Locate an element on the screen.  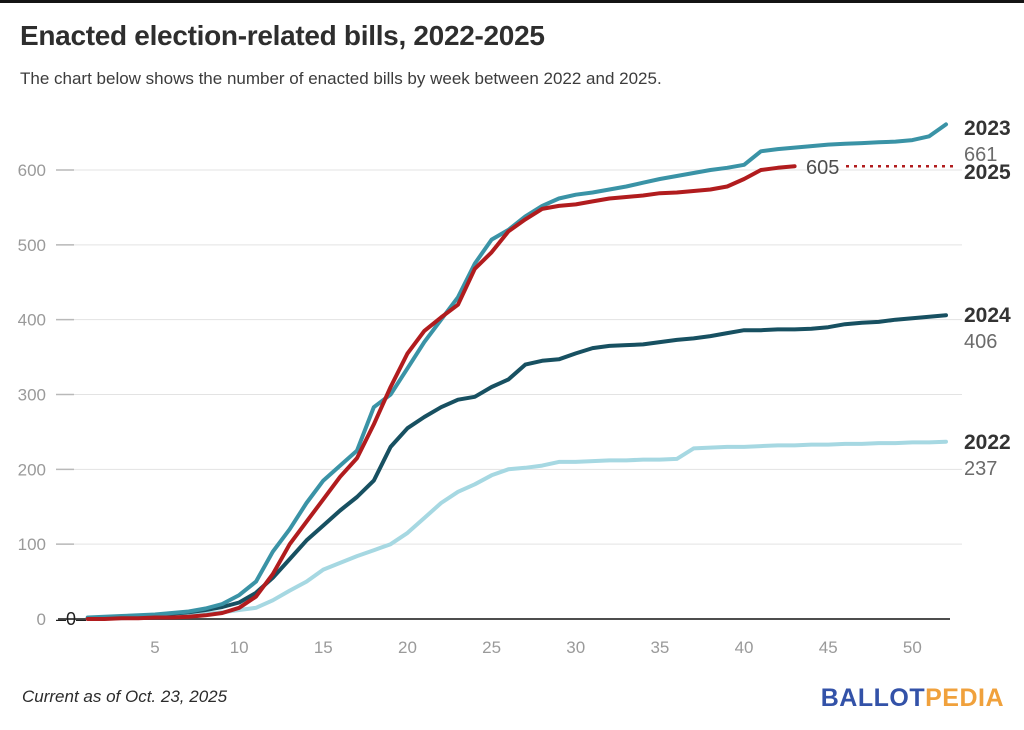
ballotpedia-logo: BALLOTPEDIA is located at coordinates (912, 698).